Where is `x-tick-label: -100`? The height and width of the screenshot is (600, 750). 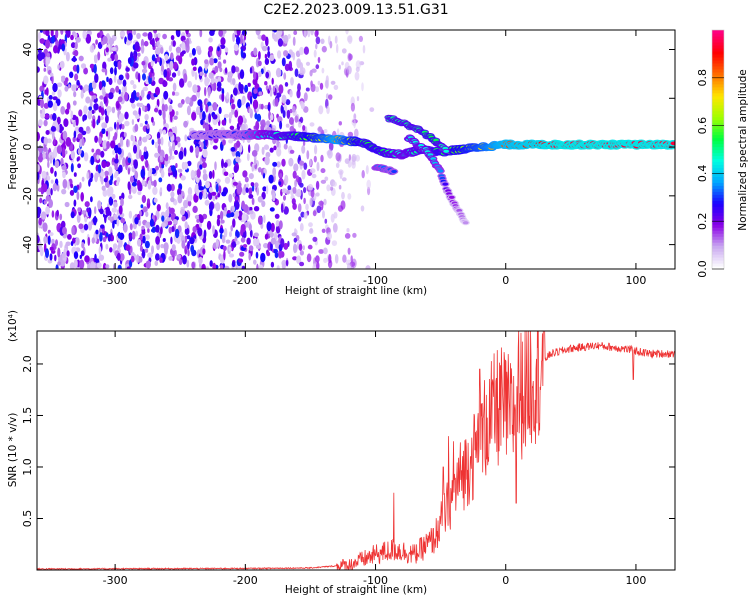 x-tick-label: -100 is located at coordinates (375, 280).